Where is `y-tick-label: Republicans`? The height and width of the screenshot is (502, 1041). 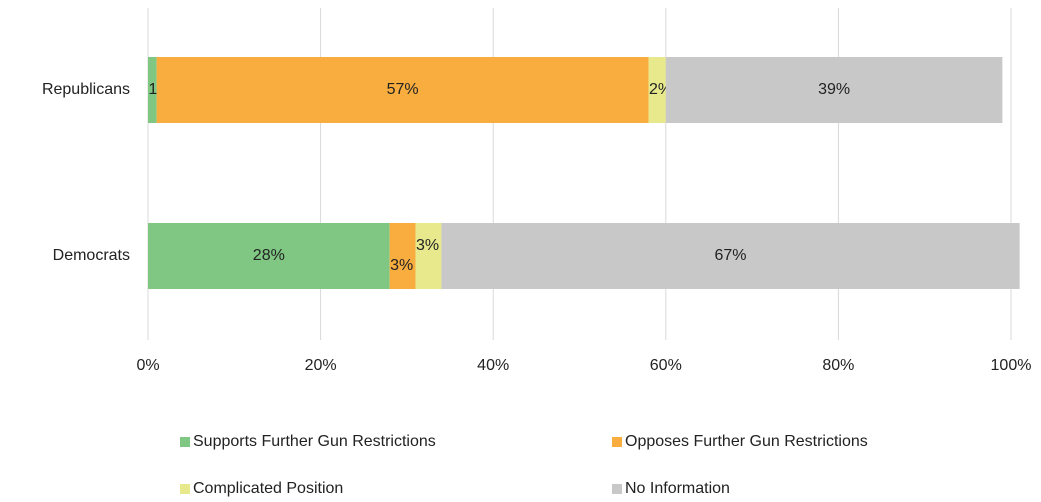
y-tick-label: Republicans is located at coordinates (86, 89).